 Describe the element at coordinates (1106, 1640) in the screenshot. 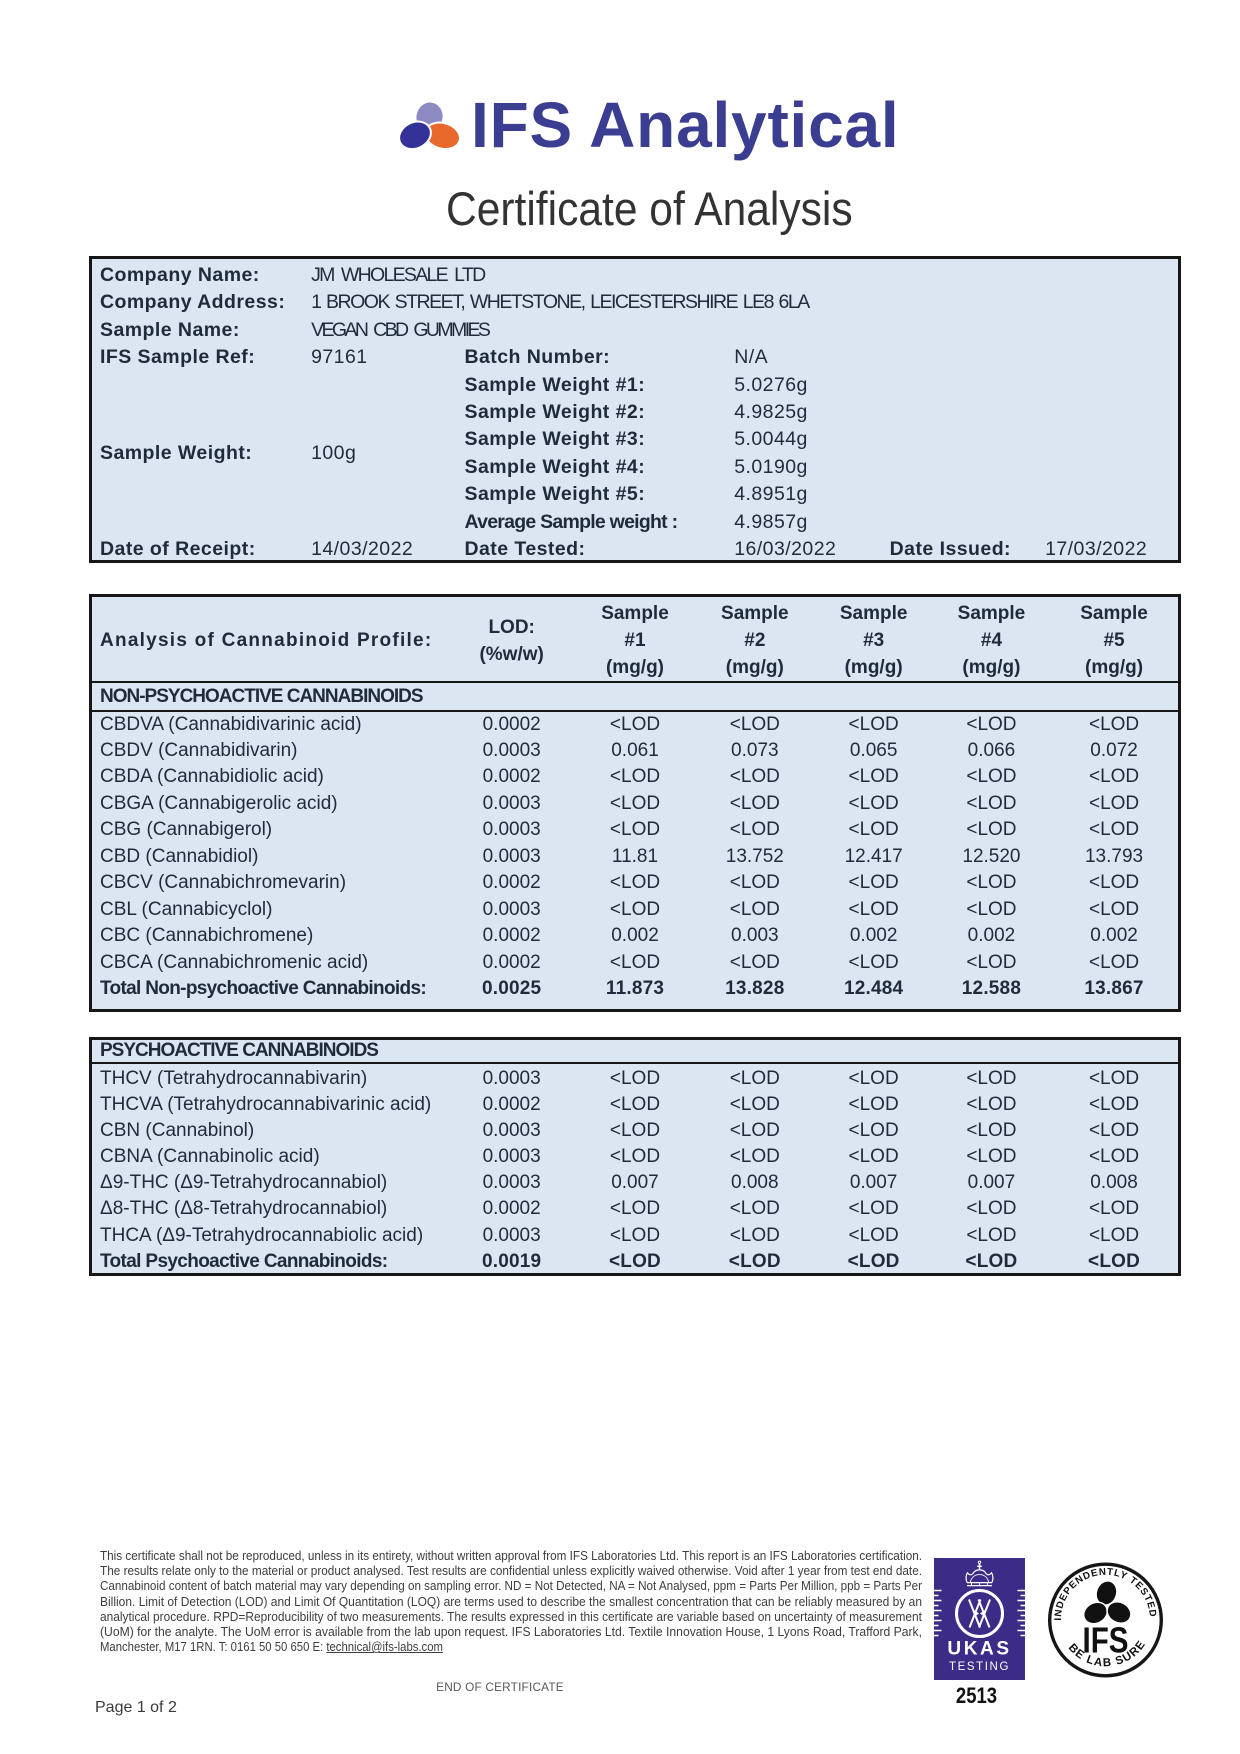

I see `svg-text: IFS` at that location.